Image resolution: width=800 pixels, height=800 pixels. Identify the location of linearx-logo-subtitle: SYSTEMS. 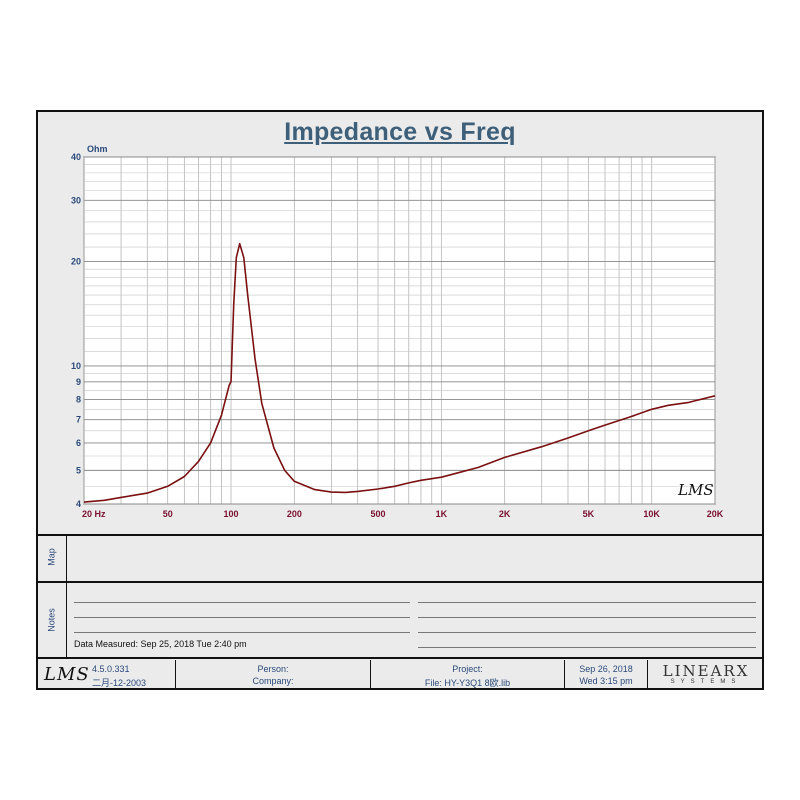
(706, 682).